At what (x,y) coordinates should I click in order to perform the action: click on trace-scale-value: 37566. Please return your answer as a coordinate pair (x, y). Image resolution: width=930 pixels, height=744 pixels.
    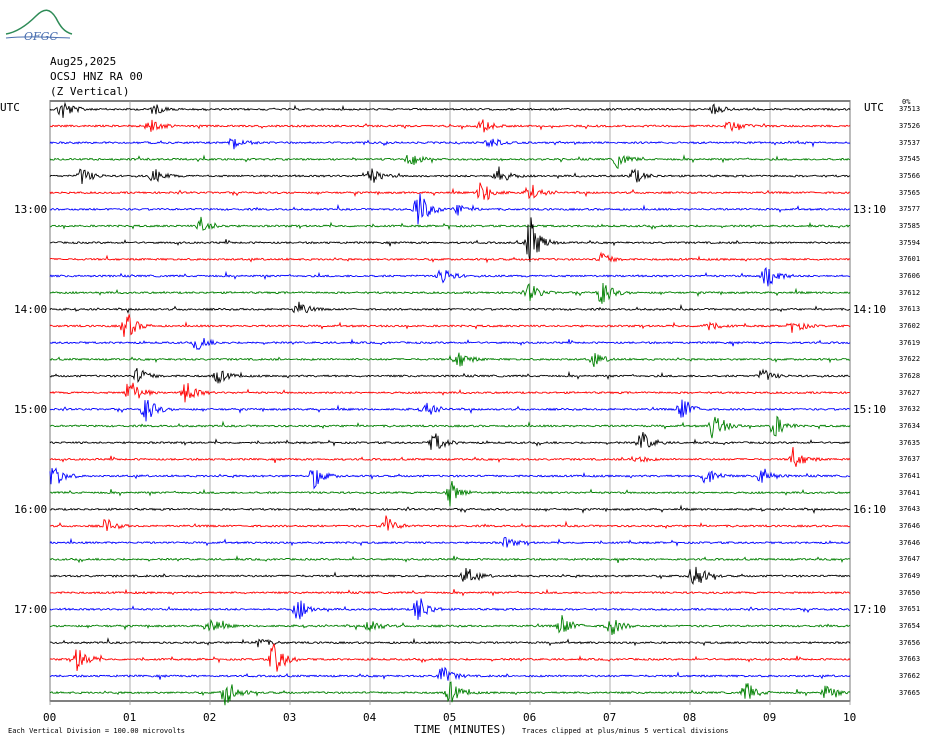
    Looking at the image, I should click on (910, 176).